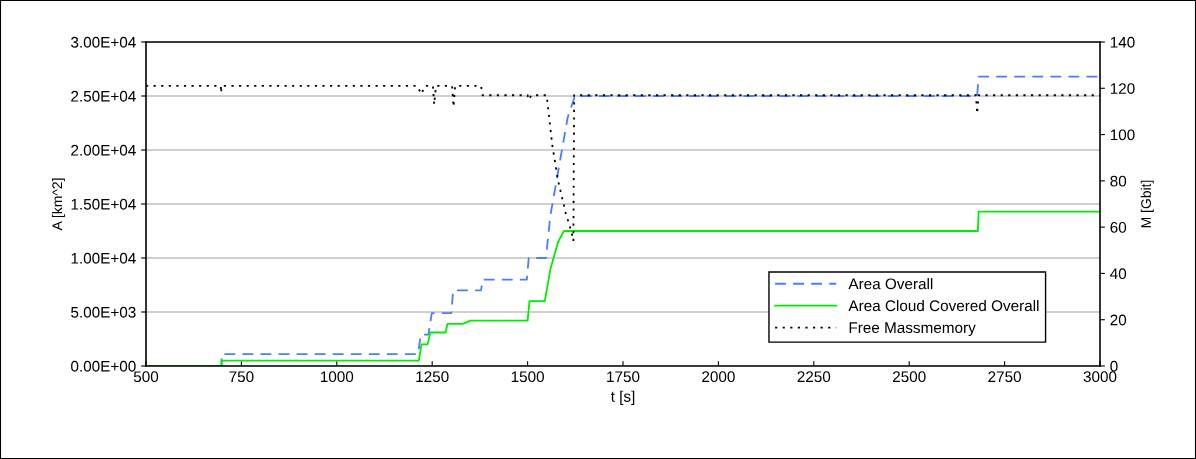 This screenshot has height=459, width=1196. I want to click on x-tick-label: 750, so click(241, 377).